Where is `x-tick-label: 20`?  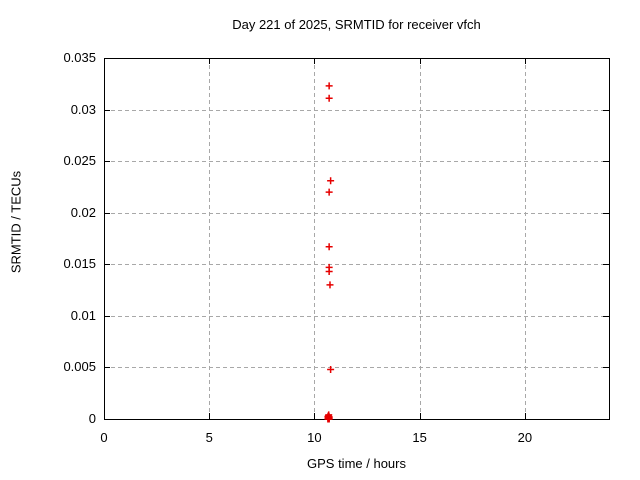 x-tick-label: 20 is located at coordinates (525, 437).